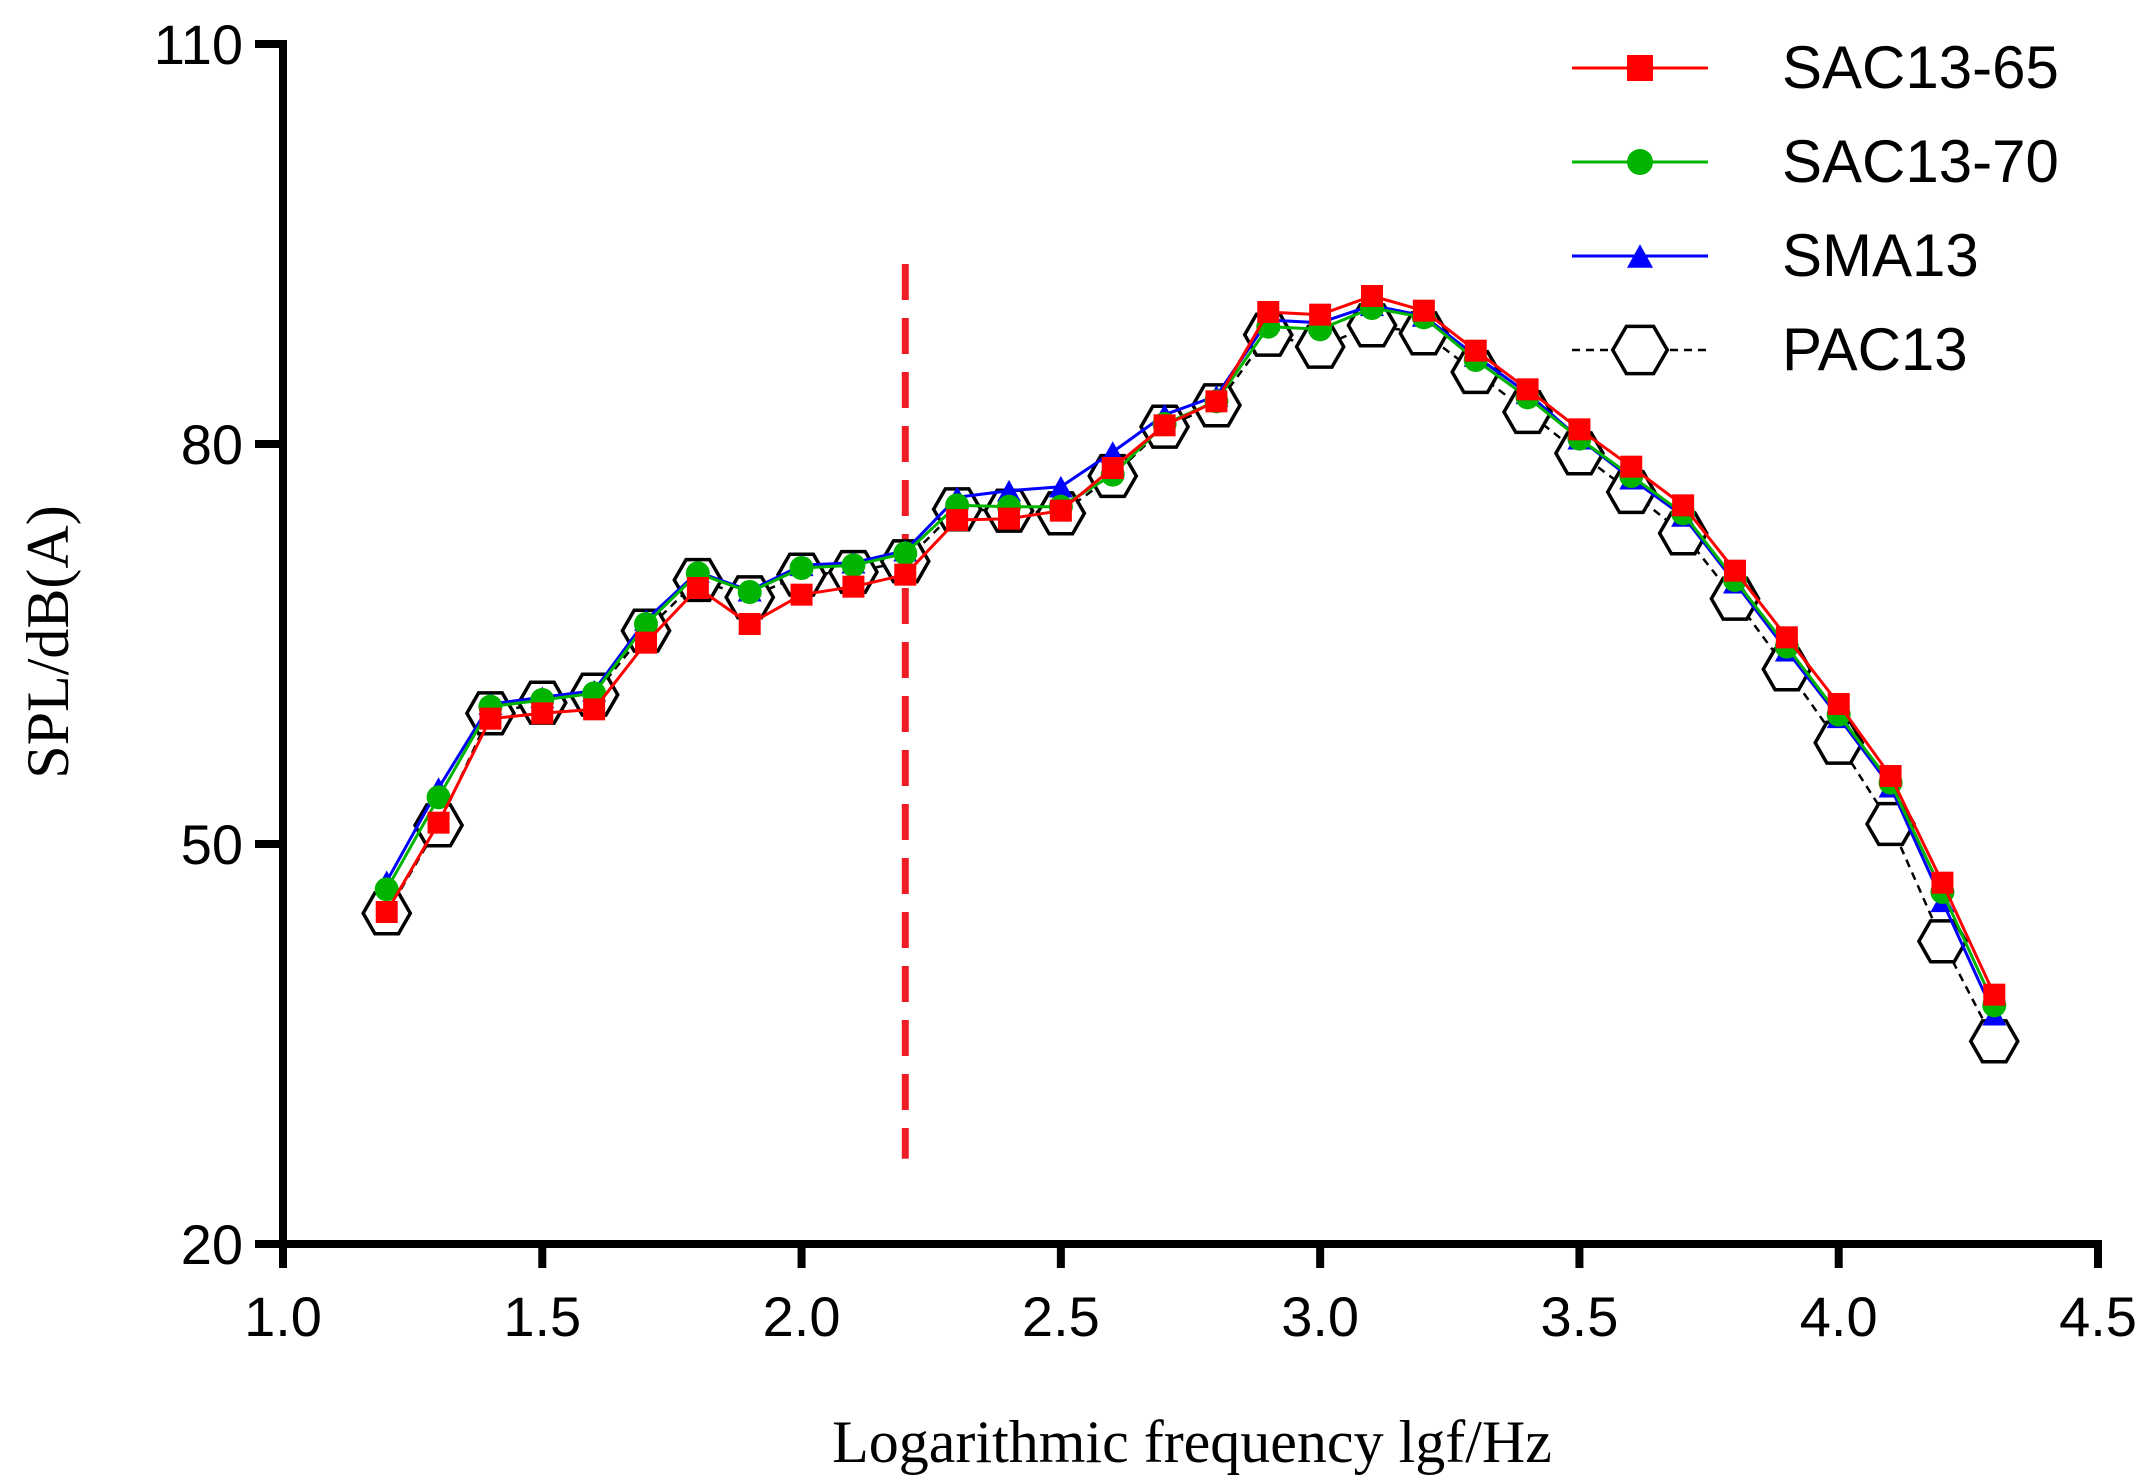 This screenshot has width=2153, height=1484. Describe the element at coordinates (212, 444) in the screenshot. I see `y-tick-label: 80` at that location.